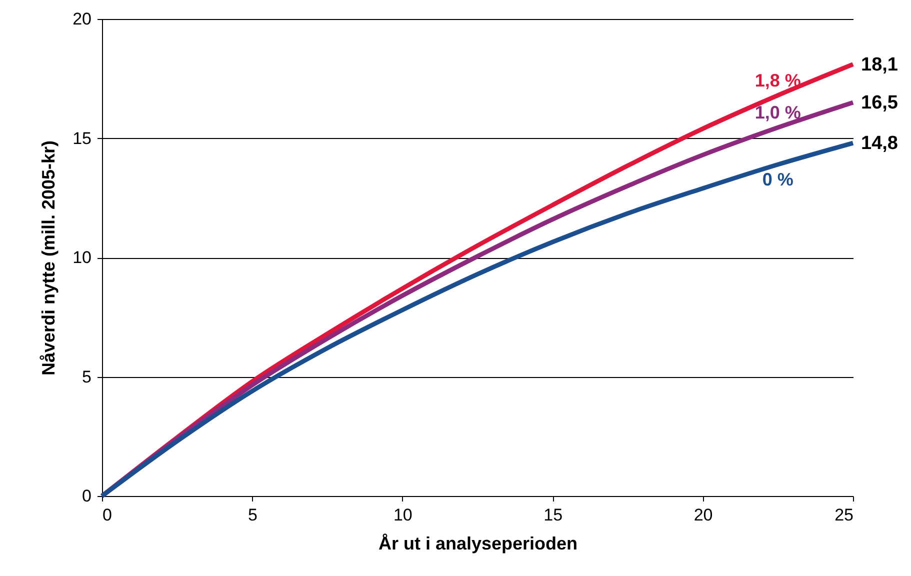  Describe the element at coordinates (879, 103) in the screenshot. I see `data-label: 16,5` at that location.